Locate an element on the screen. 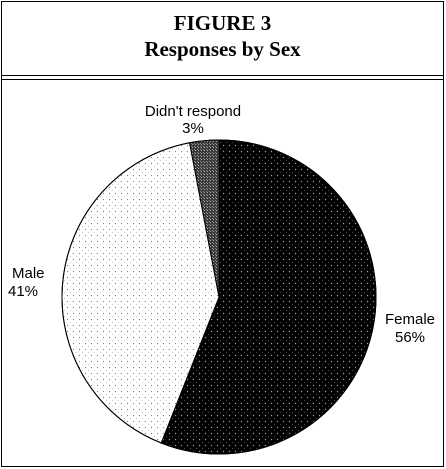 The height and width of the screenshot is (469, 446). slice-label-male: Male is located at coordinates (28, 273).